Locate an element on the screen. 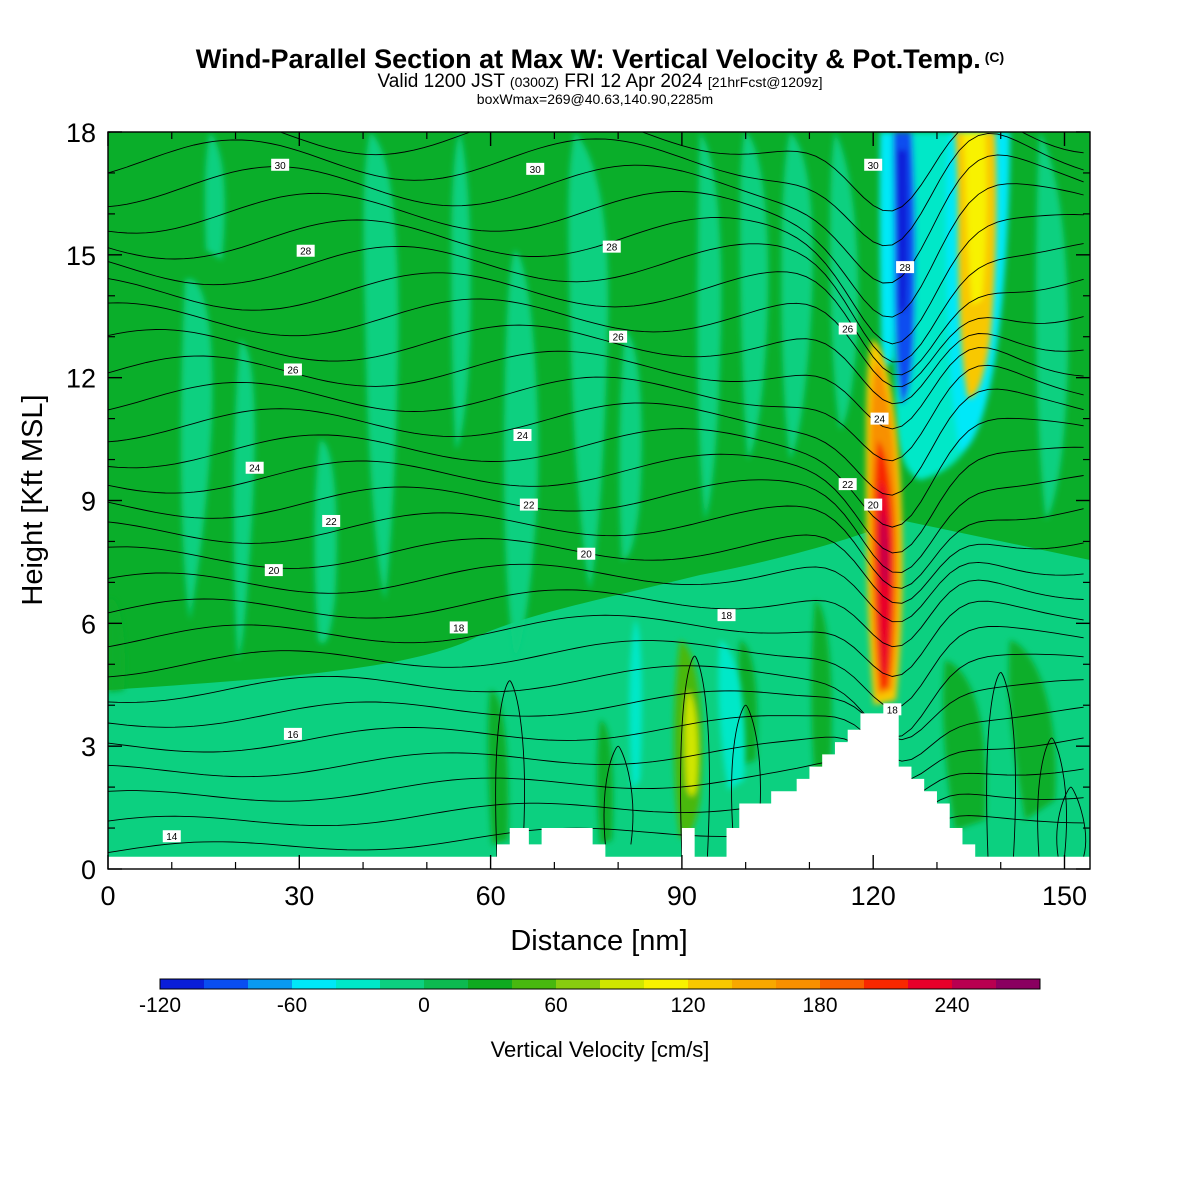 The height and width of the screenshot is (1200, 1200). theta-contour-label: 20 is located at coordinates (873, 505).